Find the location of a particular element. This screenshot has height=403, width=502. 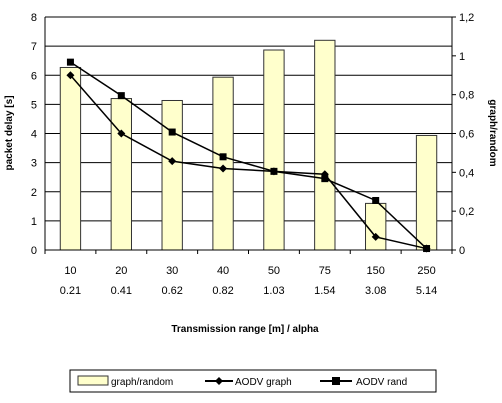

legend-label-rand: AODV rand is located at coordinates (381, 382).